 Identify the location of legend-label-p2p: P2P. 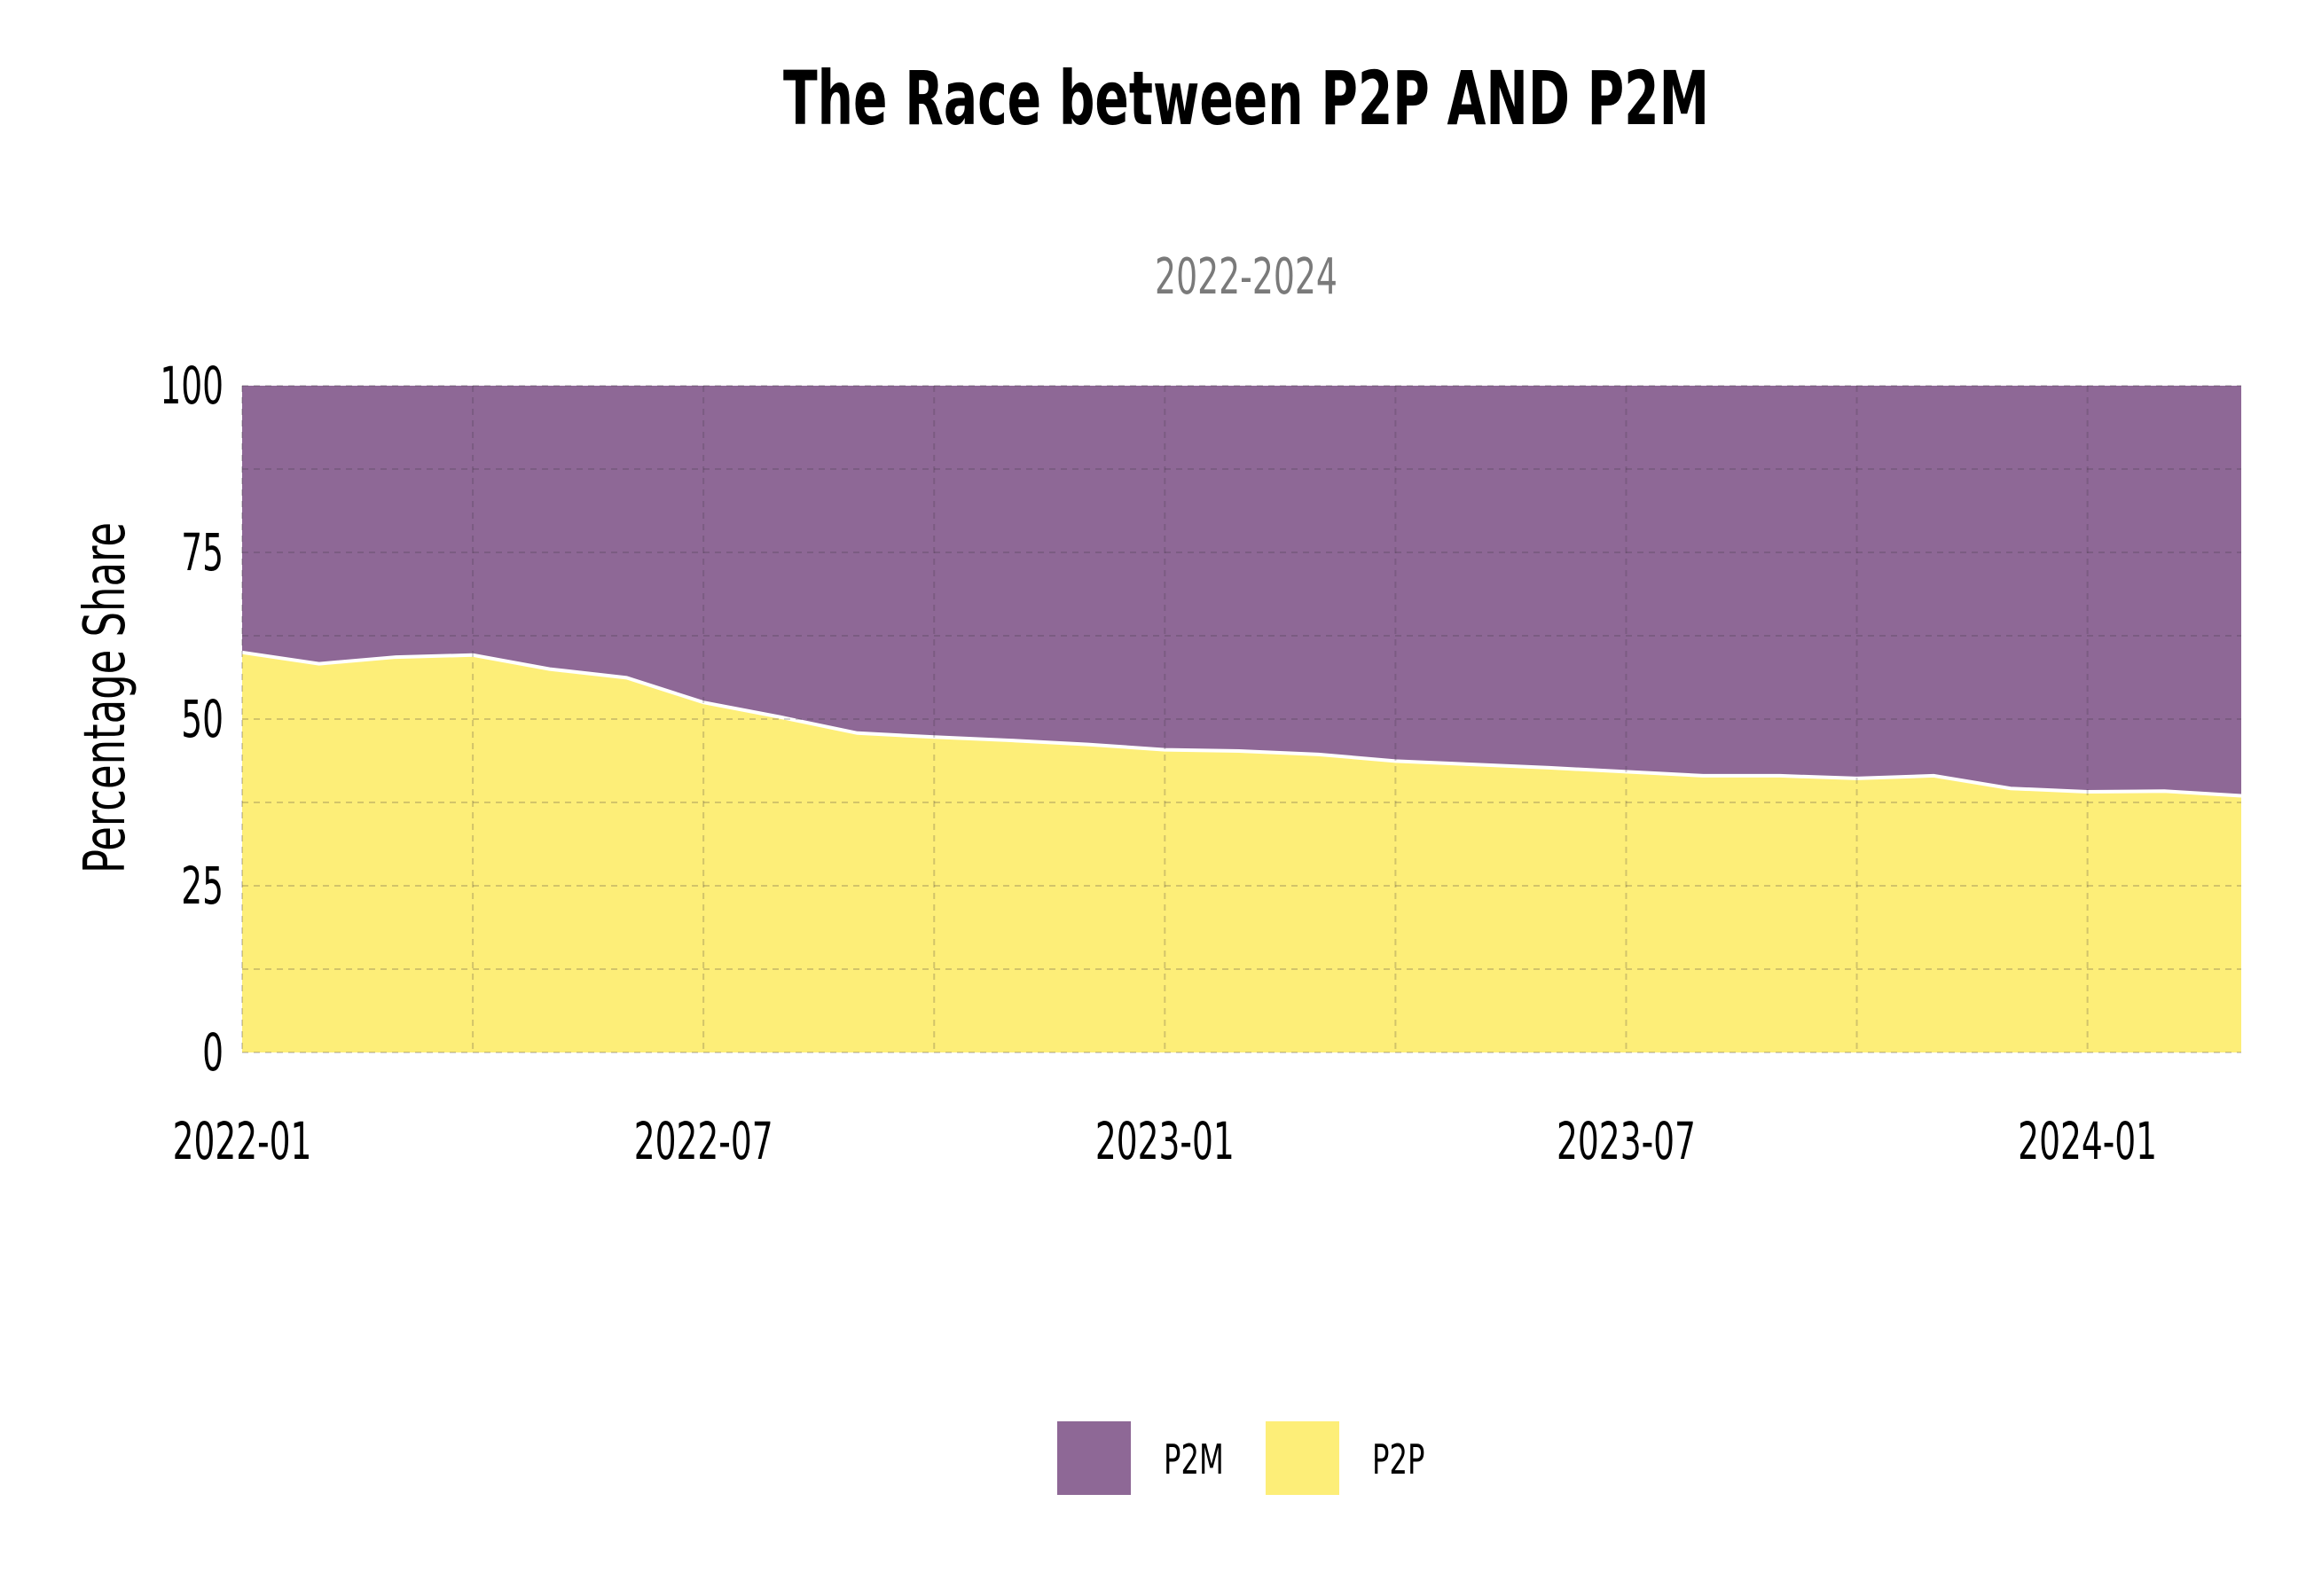
(1398, 1460).